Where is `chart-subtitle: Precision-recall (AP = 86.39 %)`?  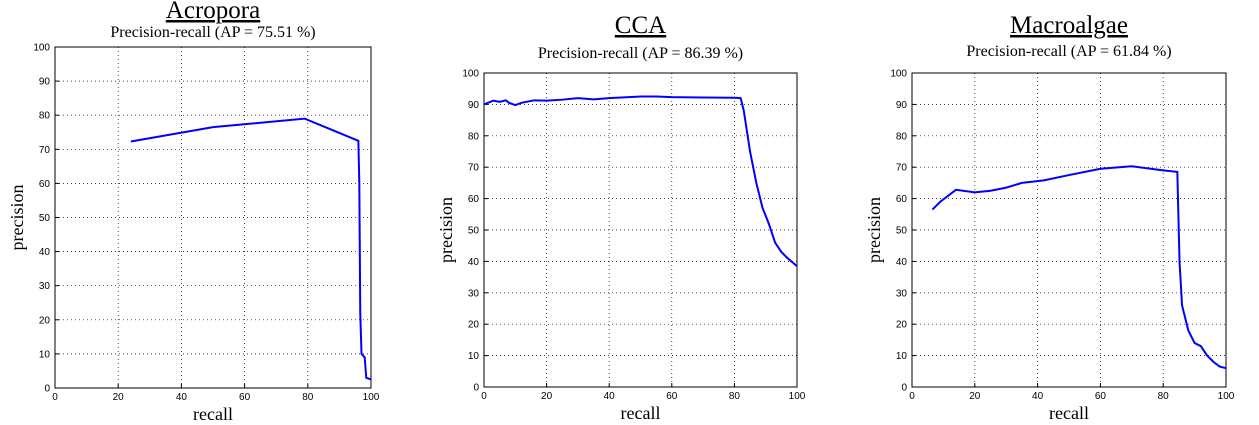 chart-subtitle: Precision-recall (AP = 86.39 %) is located at coordinates (640, 53).